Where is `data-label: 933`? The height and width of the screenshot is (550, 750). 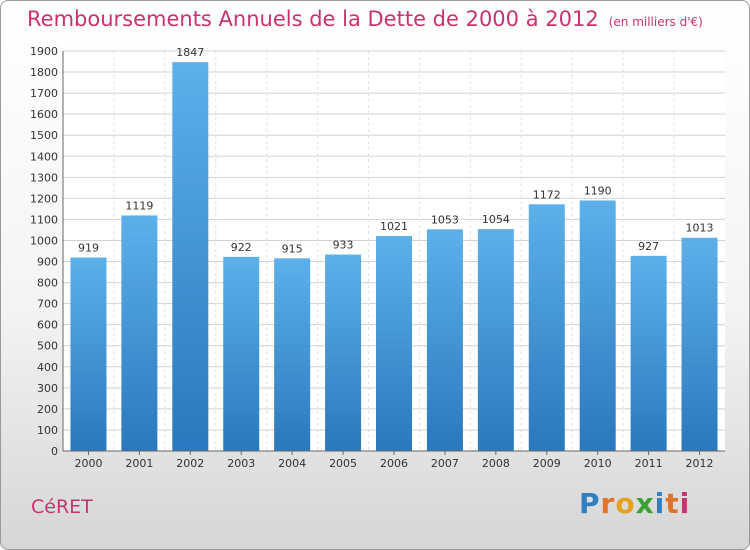
data-label: 933 is located at coordinates (343, 245).